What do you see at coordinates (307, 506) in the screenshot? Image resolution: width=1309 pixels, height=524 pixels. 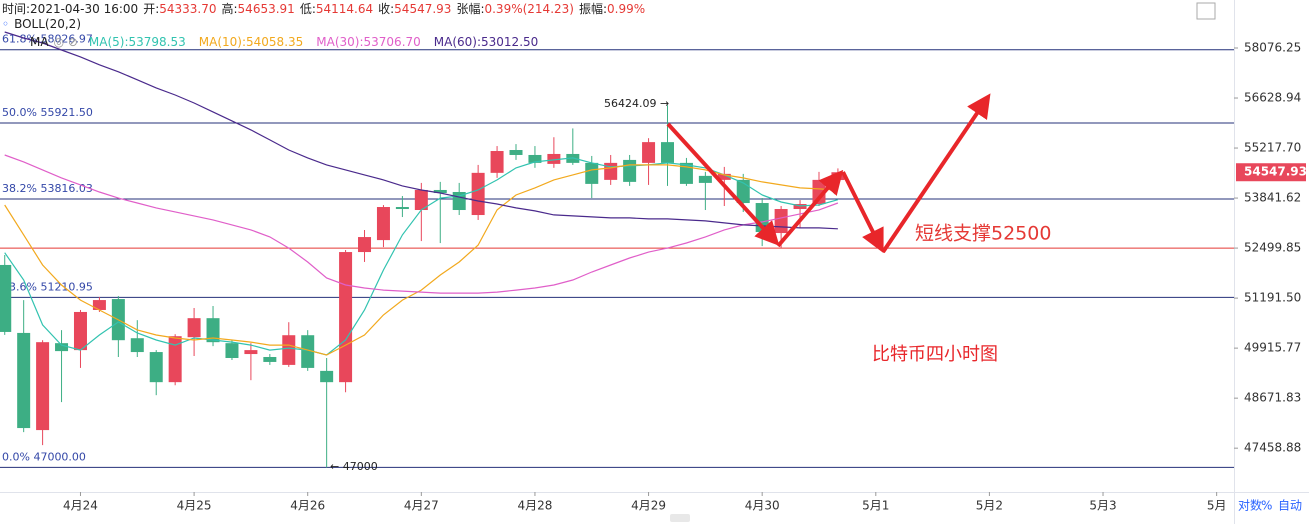 I see `x-tick-label: 4月26` at bounding box center [307, 506].